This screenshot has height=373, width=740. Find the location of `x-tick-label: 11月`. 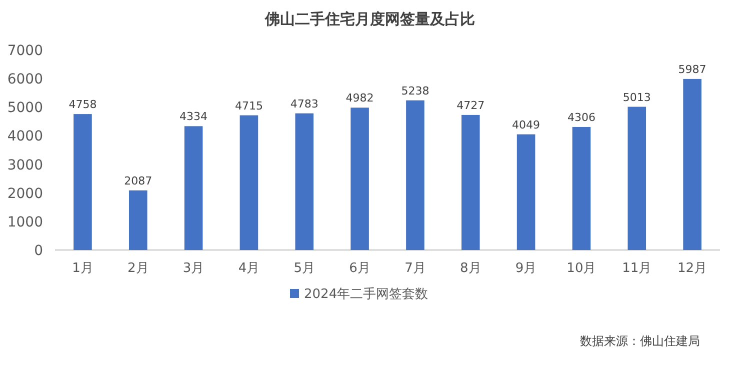

x-tick-label: 11月 is located at coordinates (637, 268).